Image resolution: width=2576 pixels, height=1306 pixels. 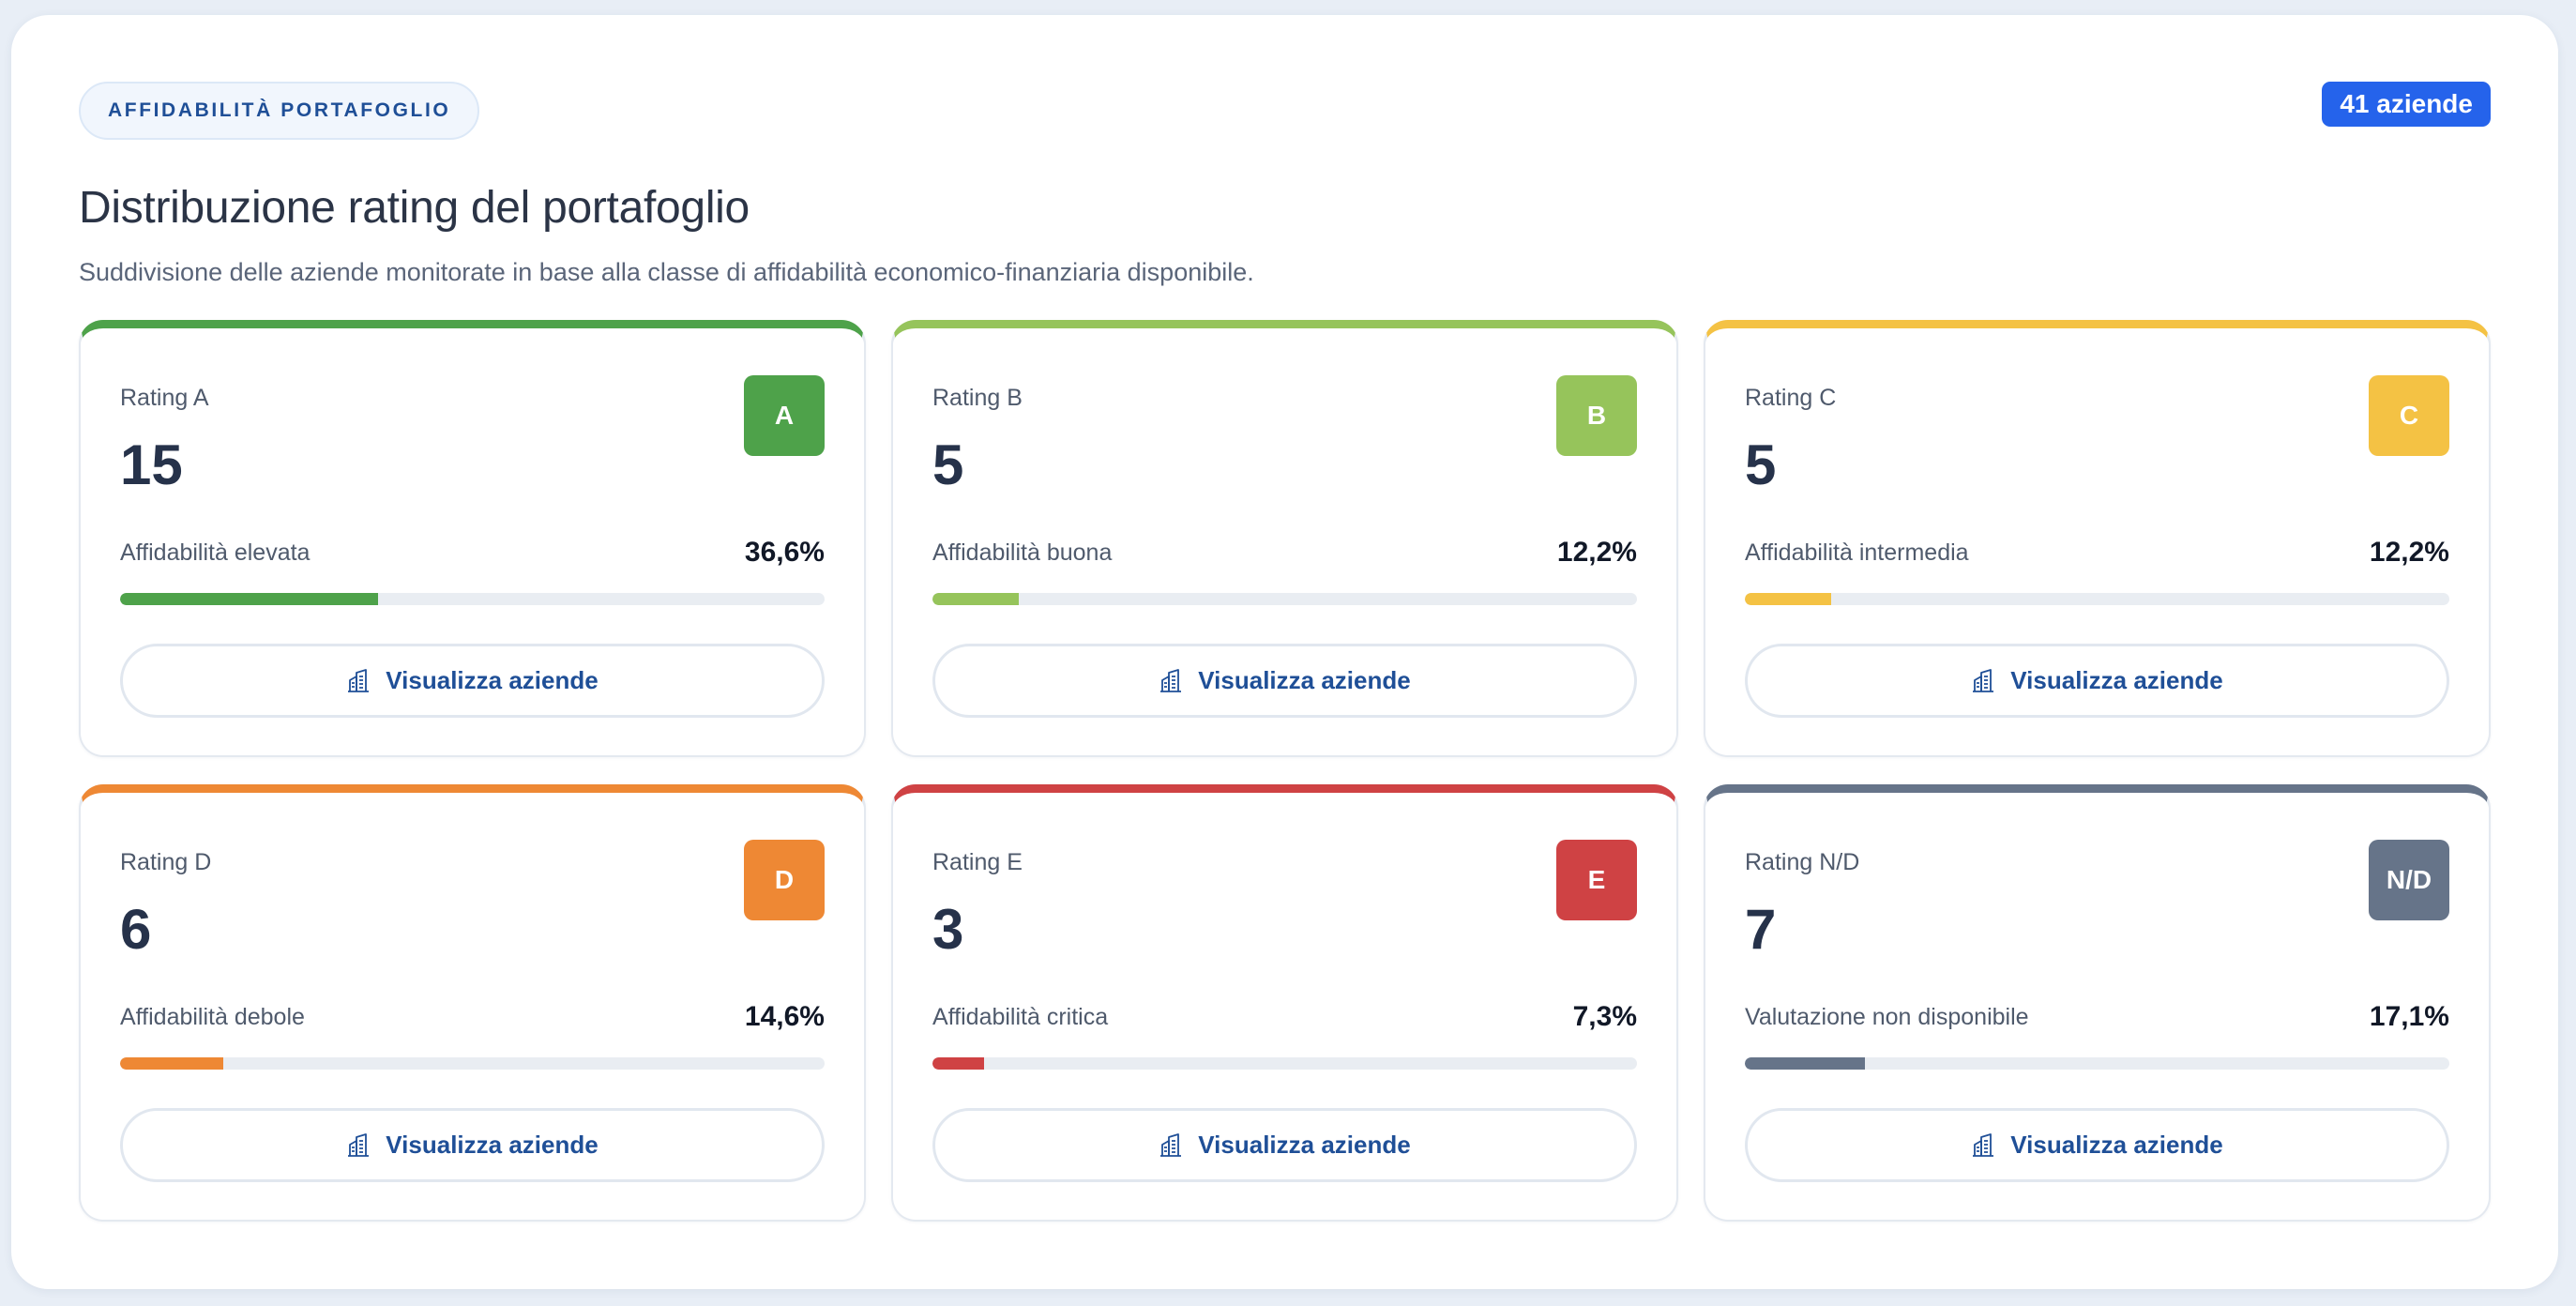 What do you see at coordinates (1605, 1016) in the screenshot?
I see `rating-percentage: 7,3%` at bounding box center [1605, 1016].